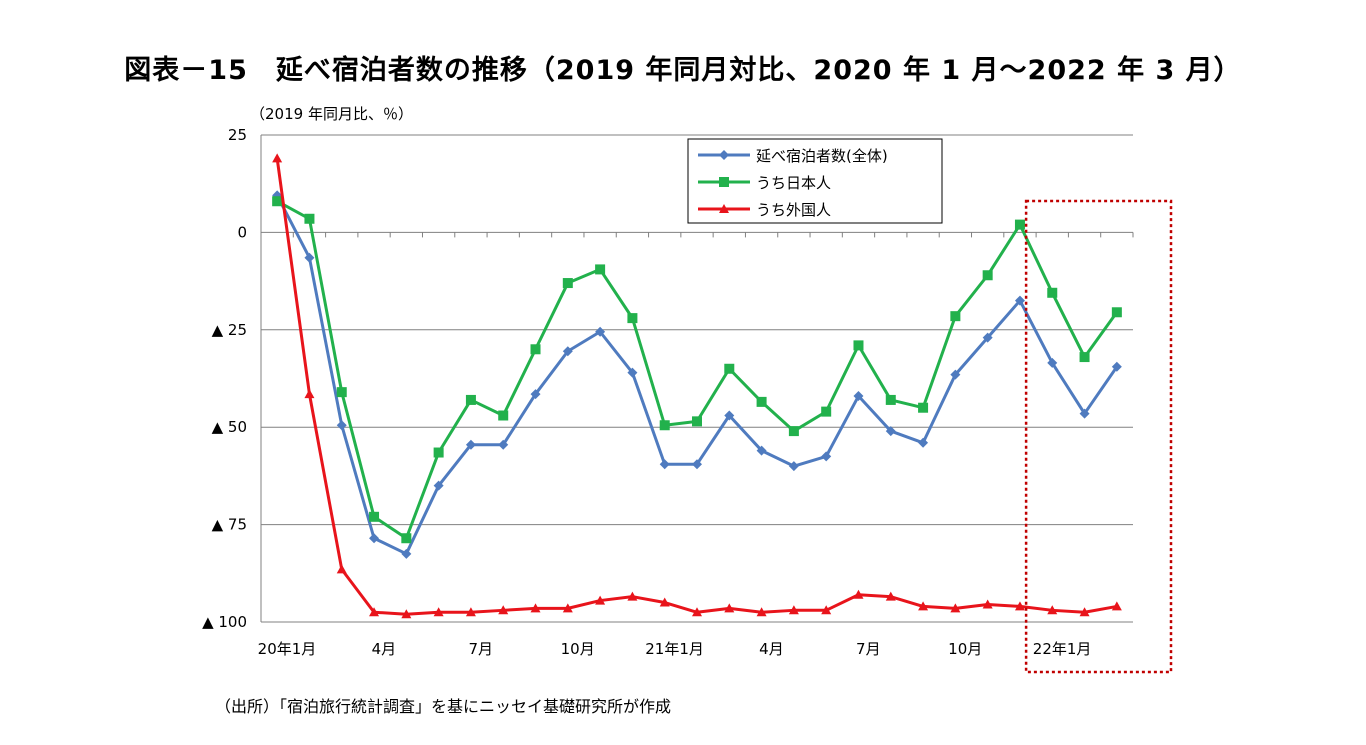 This screenshot has width=1366, height=745. I want to click on x-tick-labels: 20年1月 4月 7月 10月 21年1月 4月 7月 10月 22年1月, so click(675, 649).